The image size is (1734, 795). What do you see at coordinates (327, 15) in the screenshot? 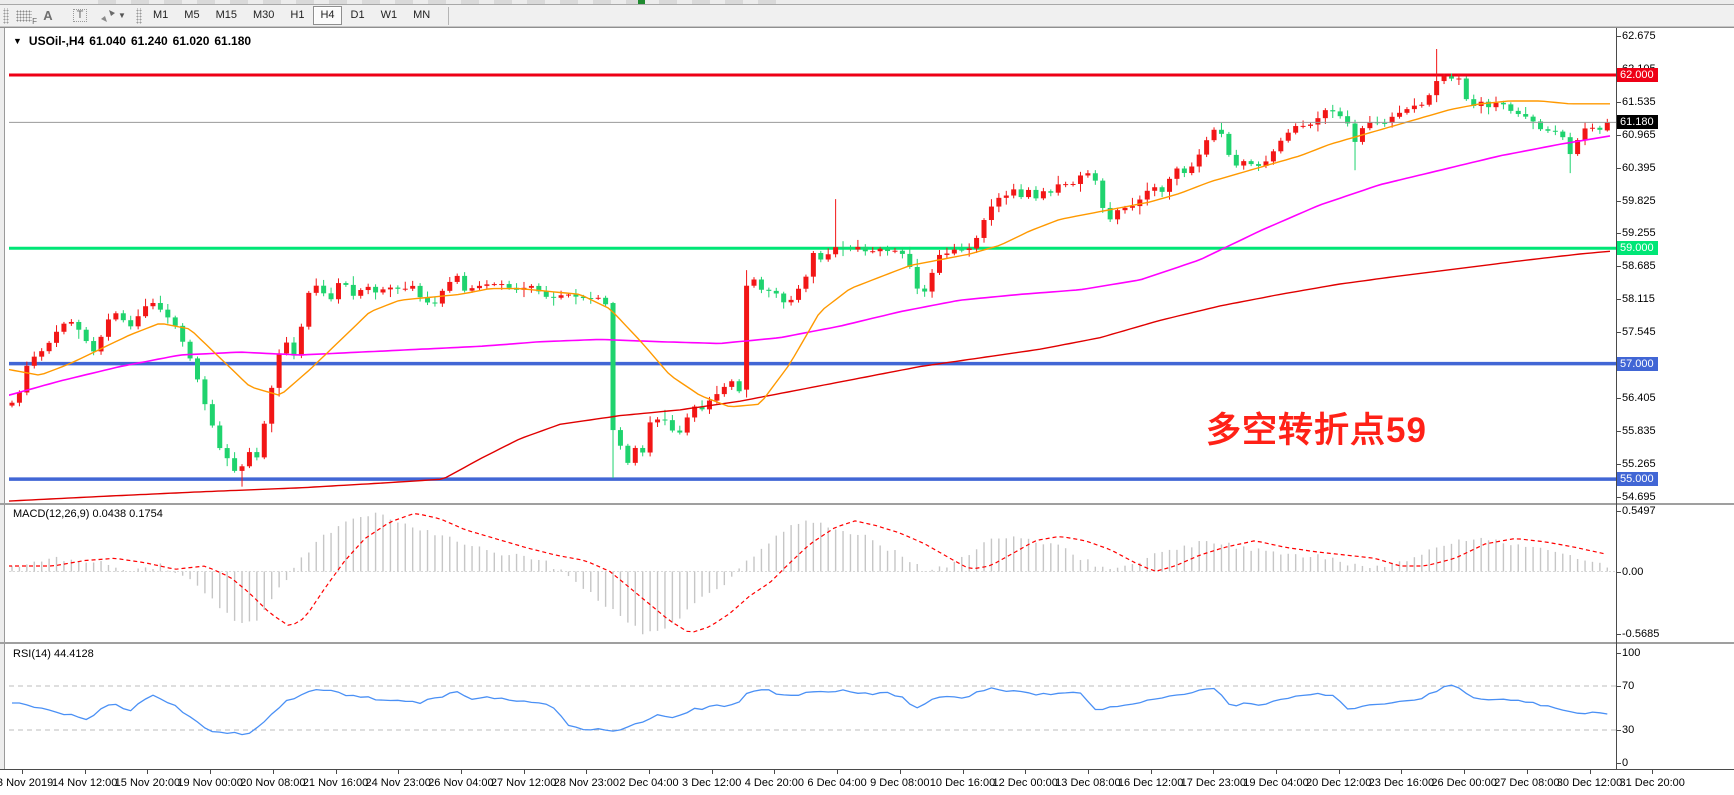
I see `timeframe-button-h4: H4` at bounding box center [327, 15].